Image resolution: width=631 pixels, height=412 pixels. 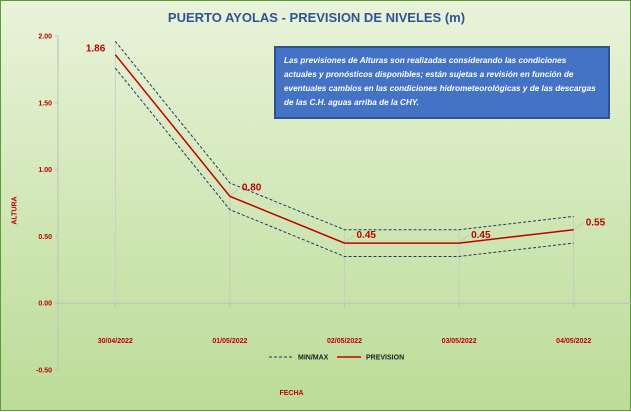 I want to click on data-label: 0.55, so click(x=596, y=223).